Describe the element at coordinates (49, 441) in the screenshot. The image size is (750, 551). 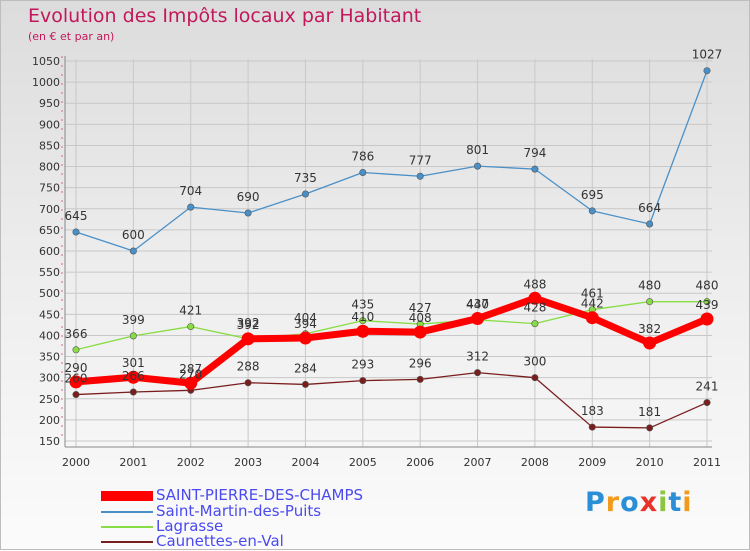
I see `y-tick-label: 150` at that location.